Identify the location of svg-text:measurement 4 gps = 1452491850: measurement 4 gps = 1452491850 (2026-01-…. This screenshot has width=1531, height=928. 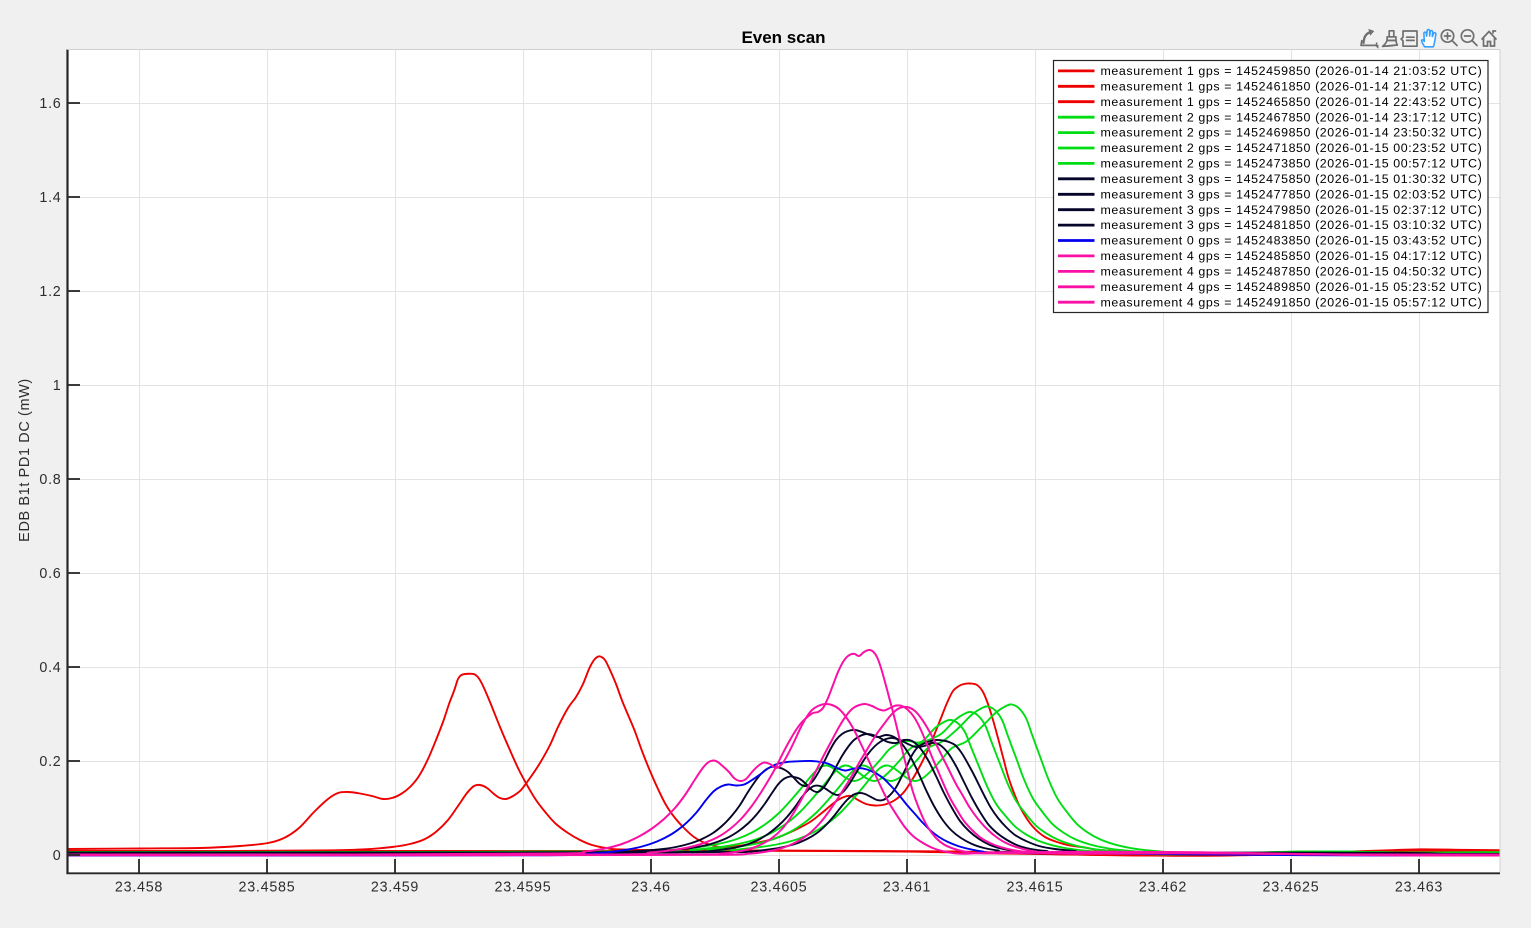
(1292, 302).